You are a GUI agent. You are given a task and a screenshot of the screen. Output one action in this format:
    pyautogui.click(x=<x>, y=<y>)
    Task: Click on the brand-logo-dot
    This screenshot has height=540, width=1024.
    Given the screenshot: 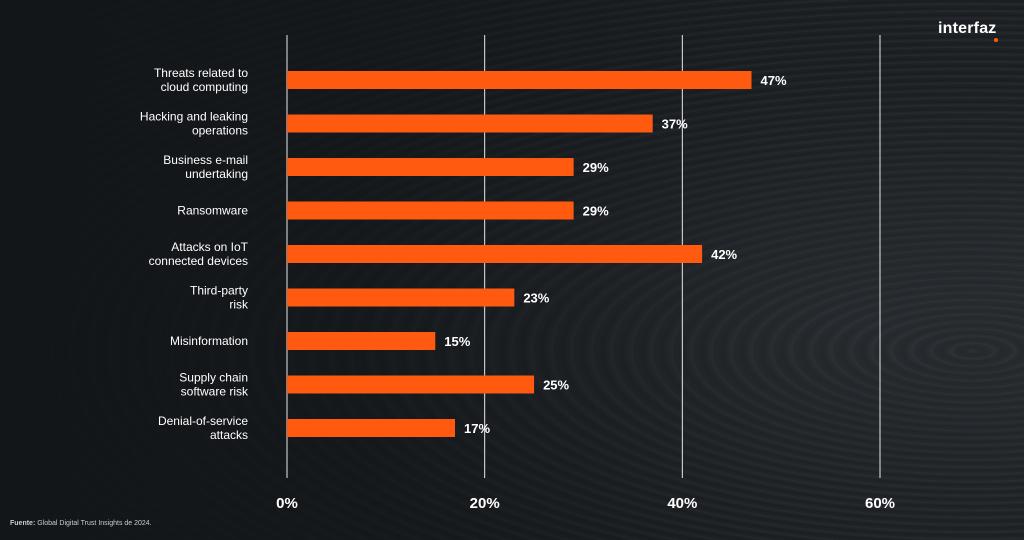 What is the action you would take?
    pyautogui.click(x=996, y=40)
    